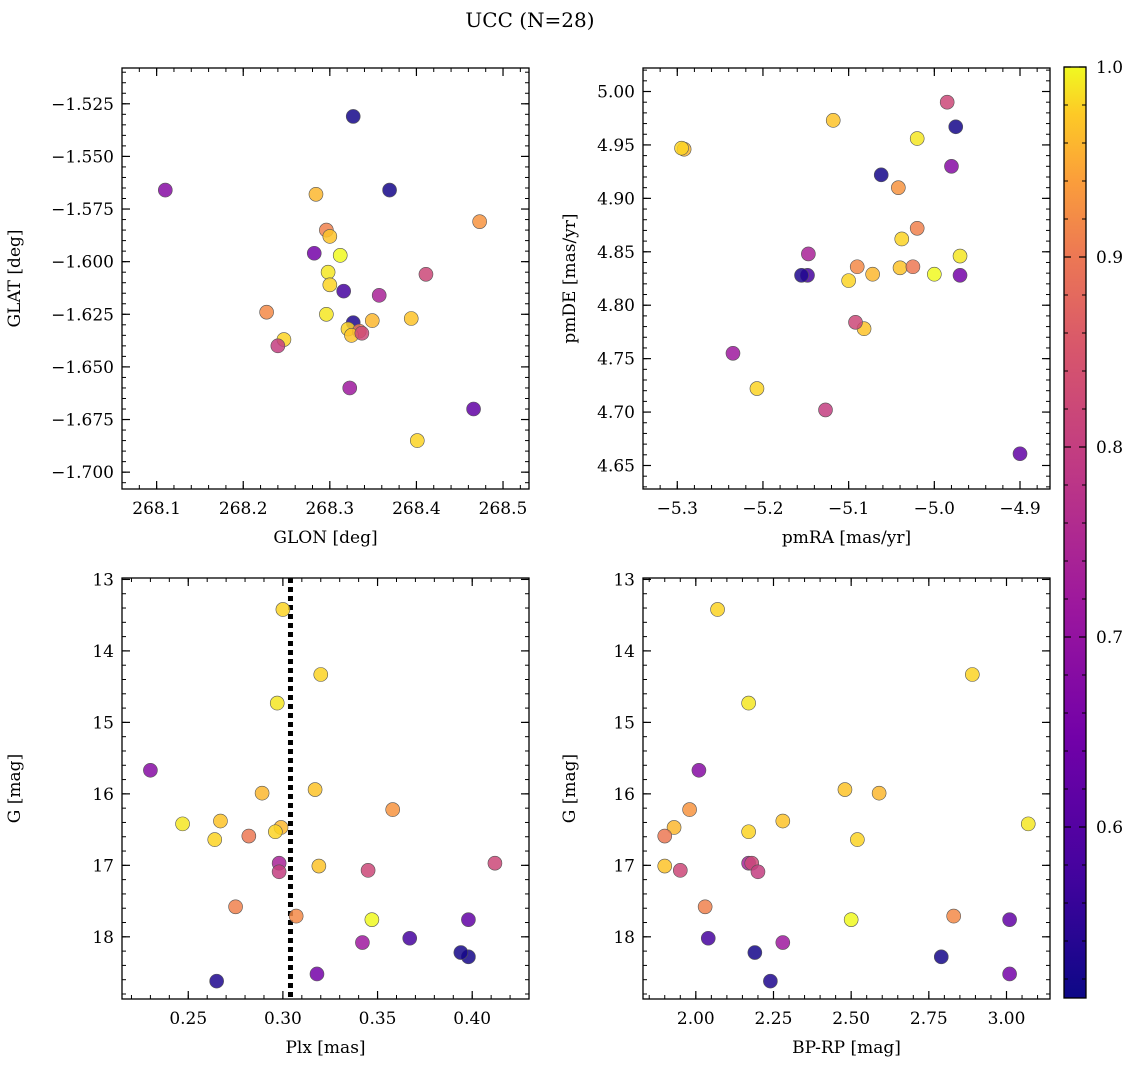  I want to click on y-axis-label: GLAT [deg], so click(15, 278).